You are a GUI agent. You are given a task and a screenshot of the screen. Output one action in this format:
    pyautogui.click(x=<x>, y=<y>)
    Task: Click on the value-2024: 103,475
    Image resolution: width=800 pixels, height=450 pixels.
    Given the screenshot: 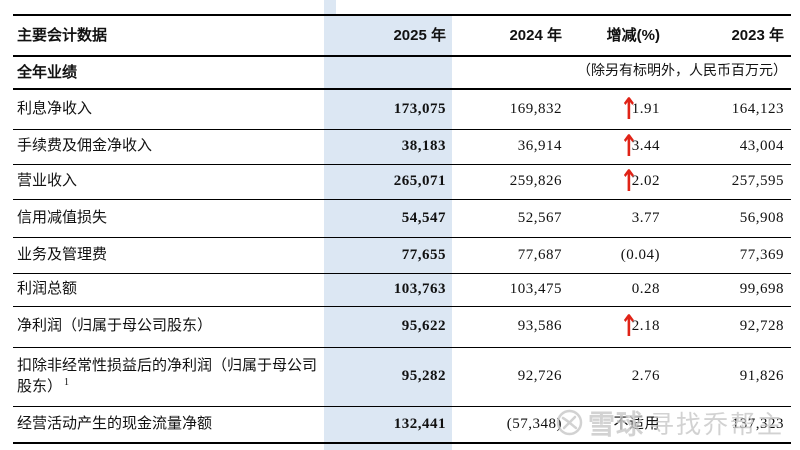 What is the action you would take?
    pyautogui.click(x=508, y=290)
    